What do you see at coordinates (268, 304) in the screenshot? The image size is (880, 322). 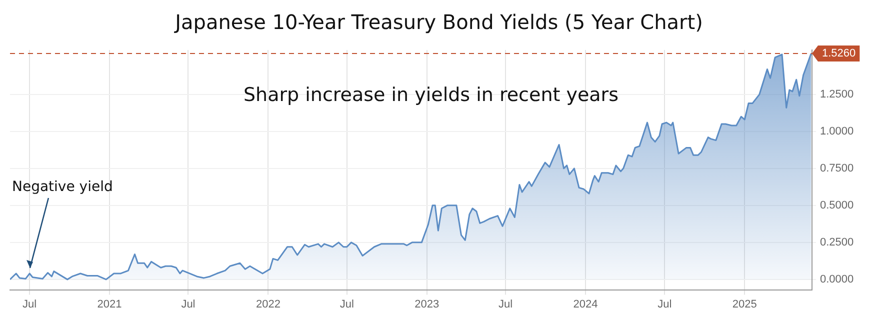 I see `x-tick-label: 2022` at bounding box center [268, 304].